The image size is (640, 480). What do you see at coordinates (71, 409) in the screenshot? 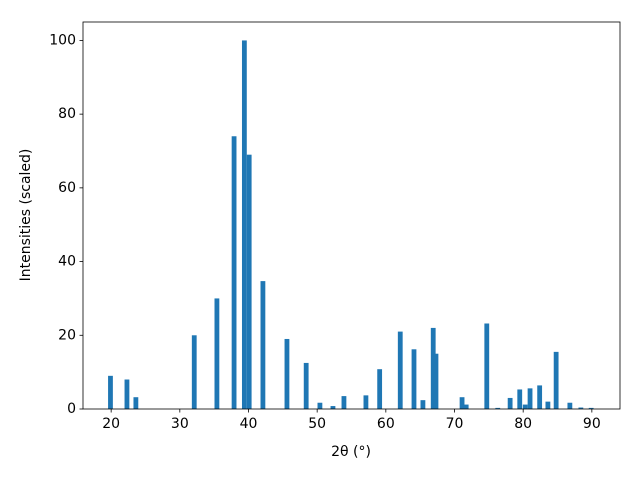
I see `y-tick-label: 0` at bounding box center [71, 409].